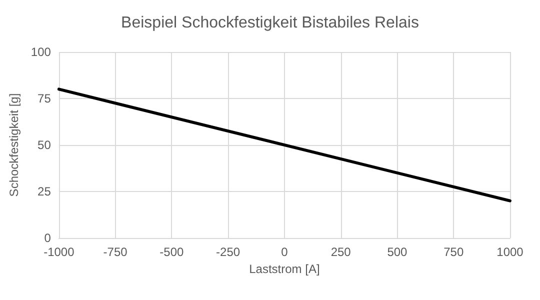 The height and width of the screenshot is (300, 540). I want to click on y-tick-label: 100, so click(41, 52).